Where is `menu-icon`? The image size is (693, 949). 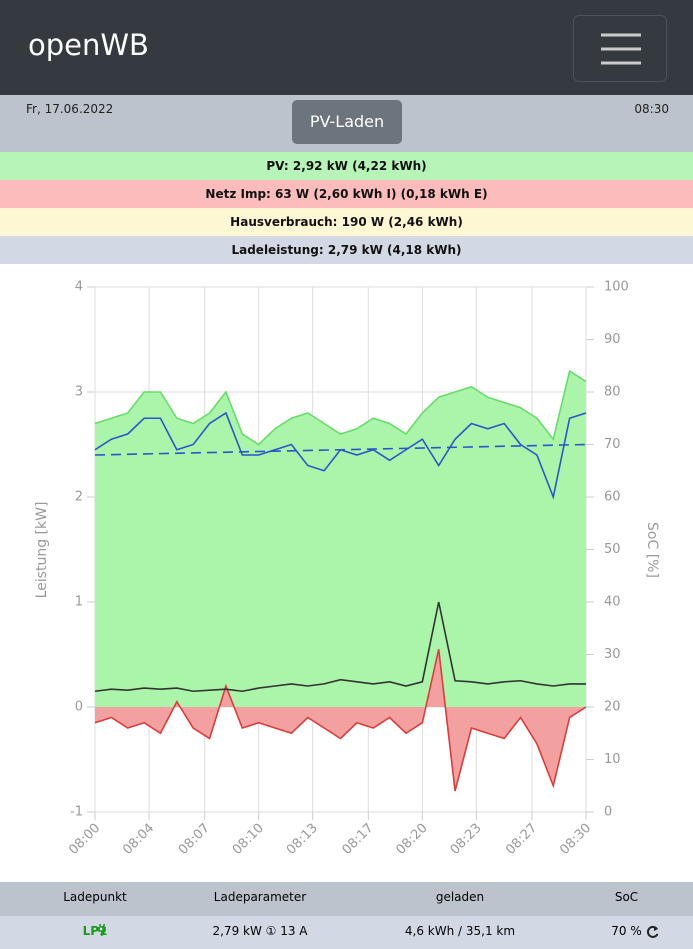
menu-icon is located at coordinates (621, 49).